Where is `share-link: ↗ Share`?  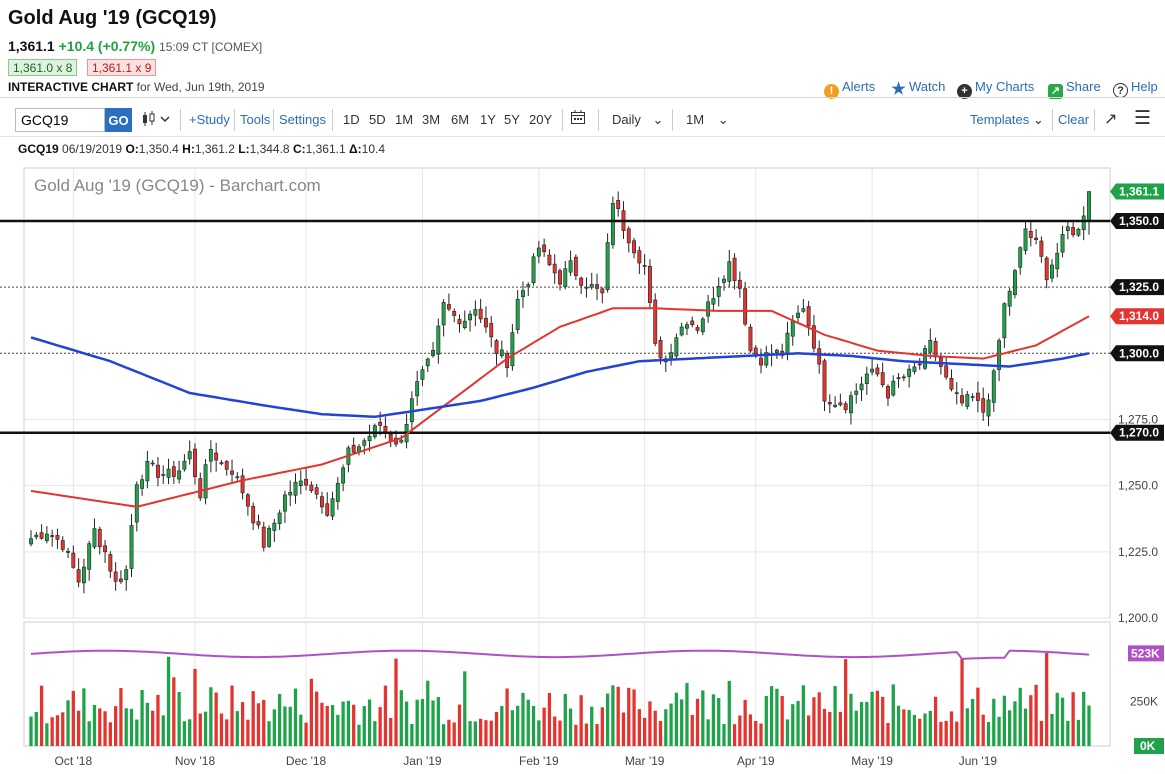 share-link: ↗ Share is located at coordinates (1074, 89).